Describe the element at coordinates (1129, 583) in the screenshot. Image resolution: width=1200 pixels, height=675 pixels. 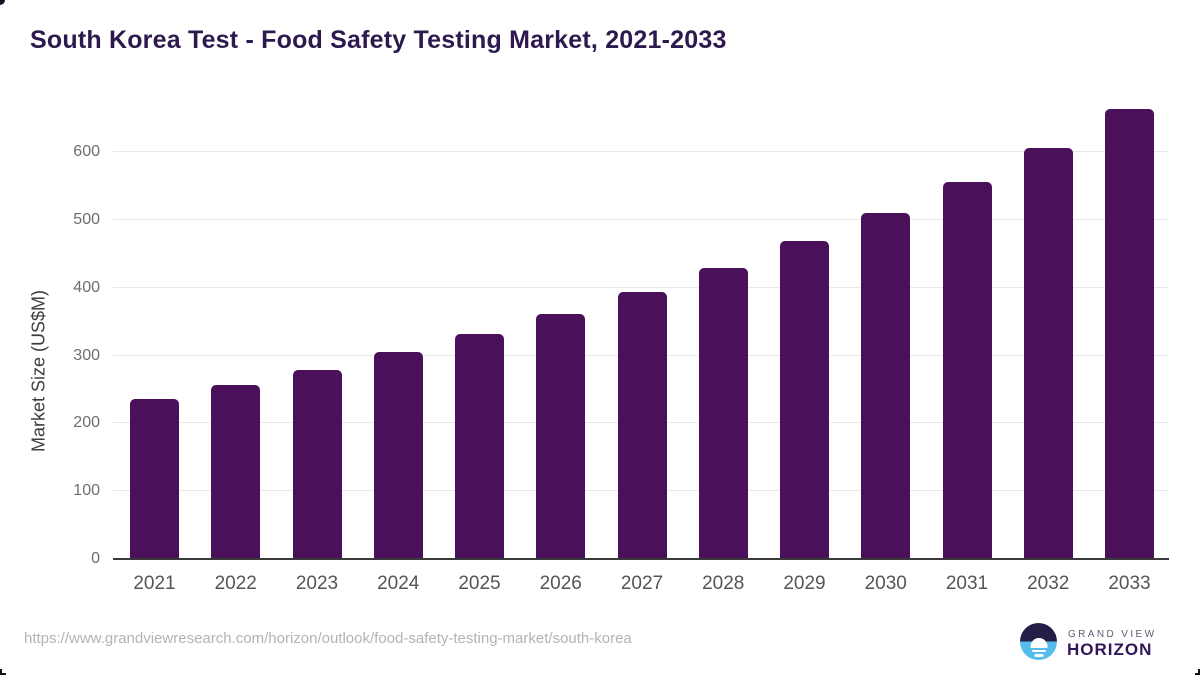
I see `x-tick-label-2033: 2033` at that location.